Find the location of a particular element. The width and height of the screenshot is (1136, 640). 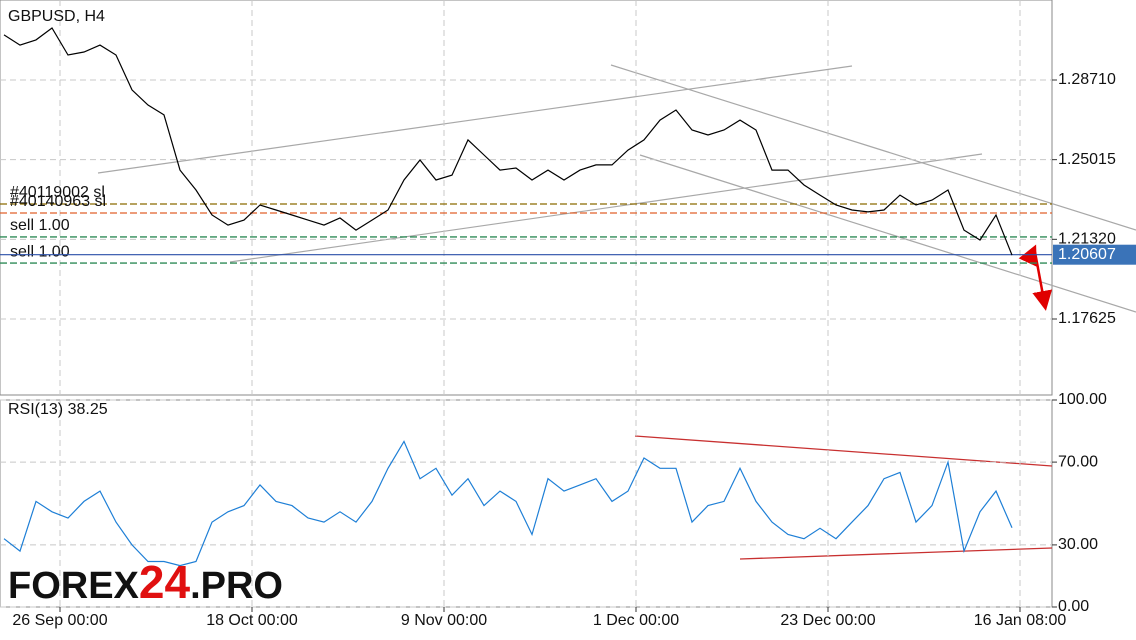

y-tick-label: 1.25015 is located at coordinates (1087, 159).